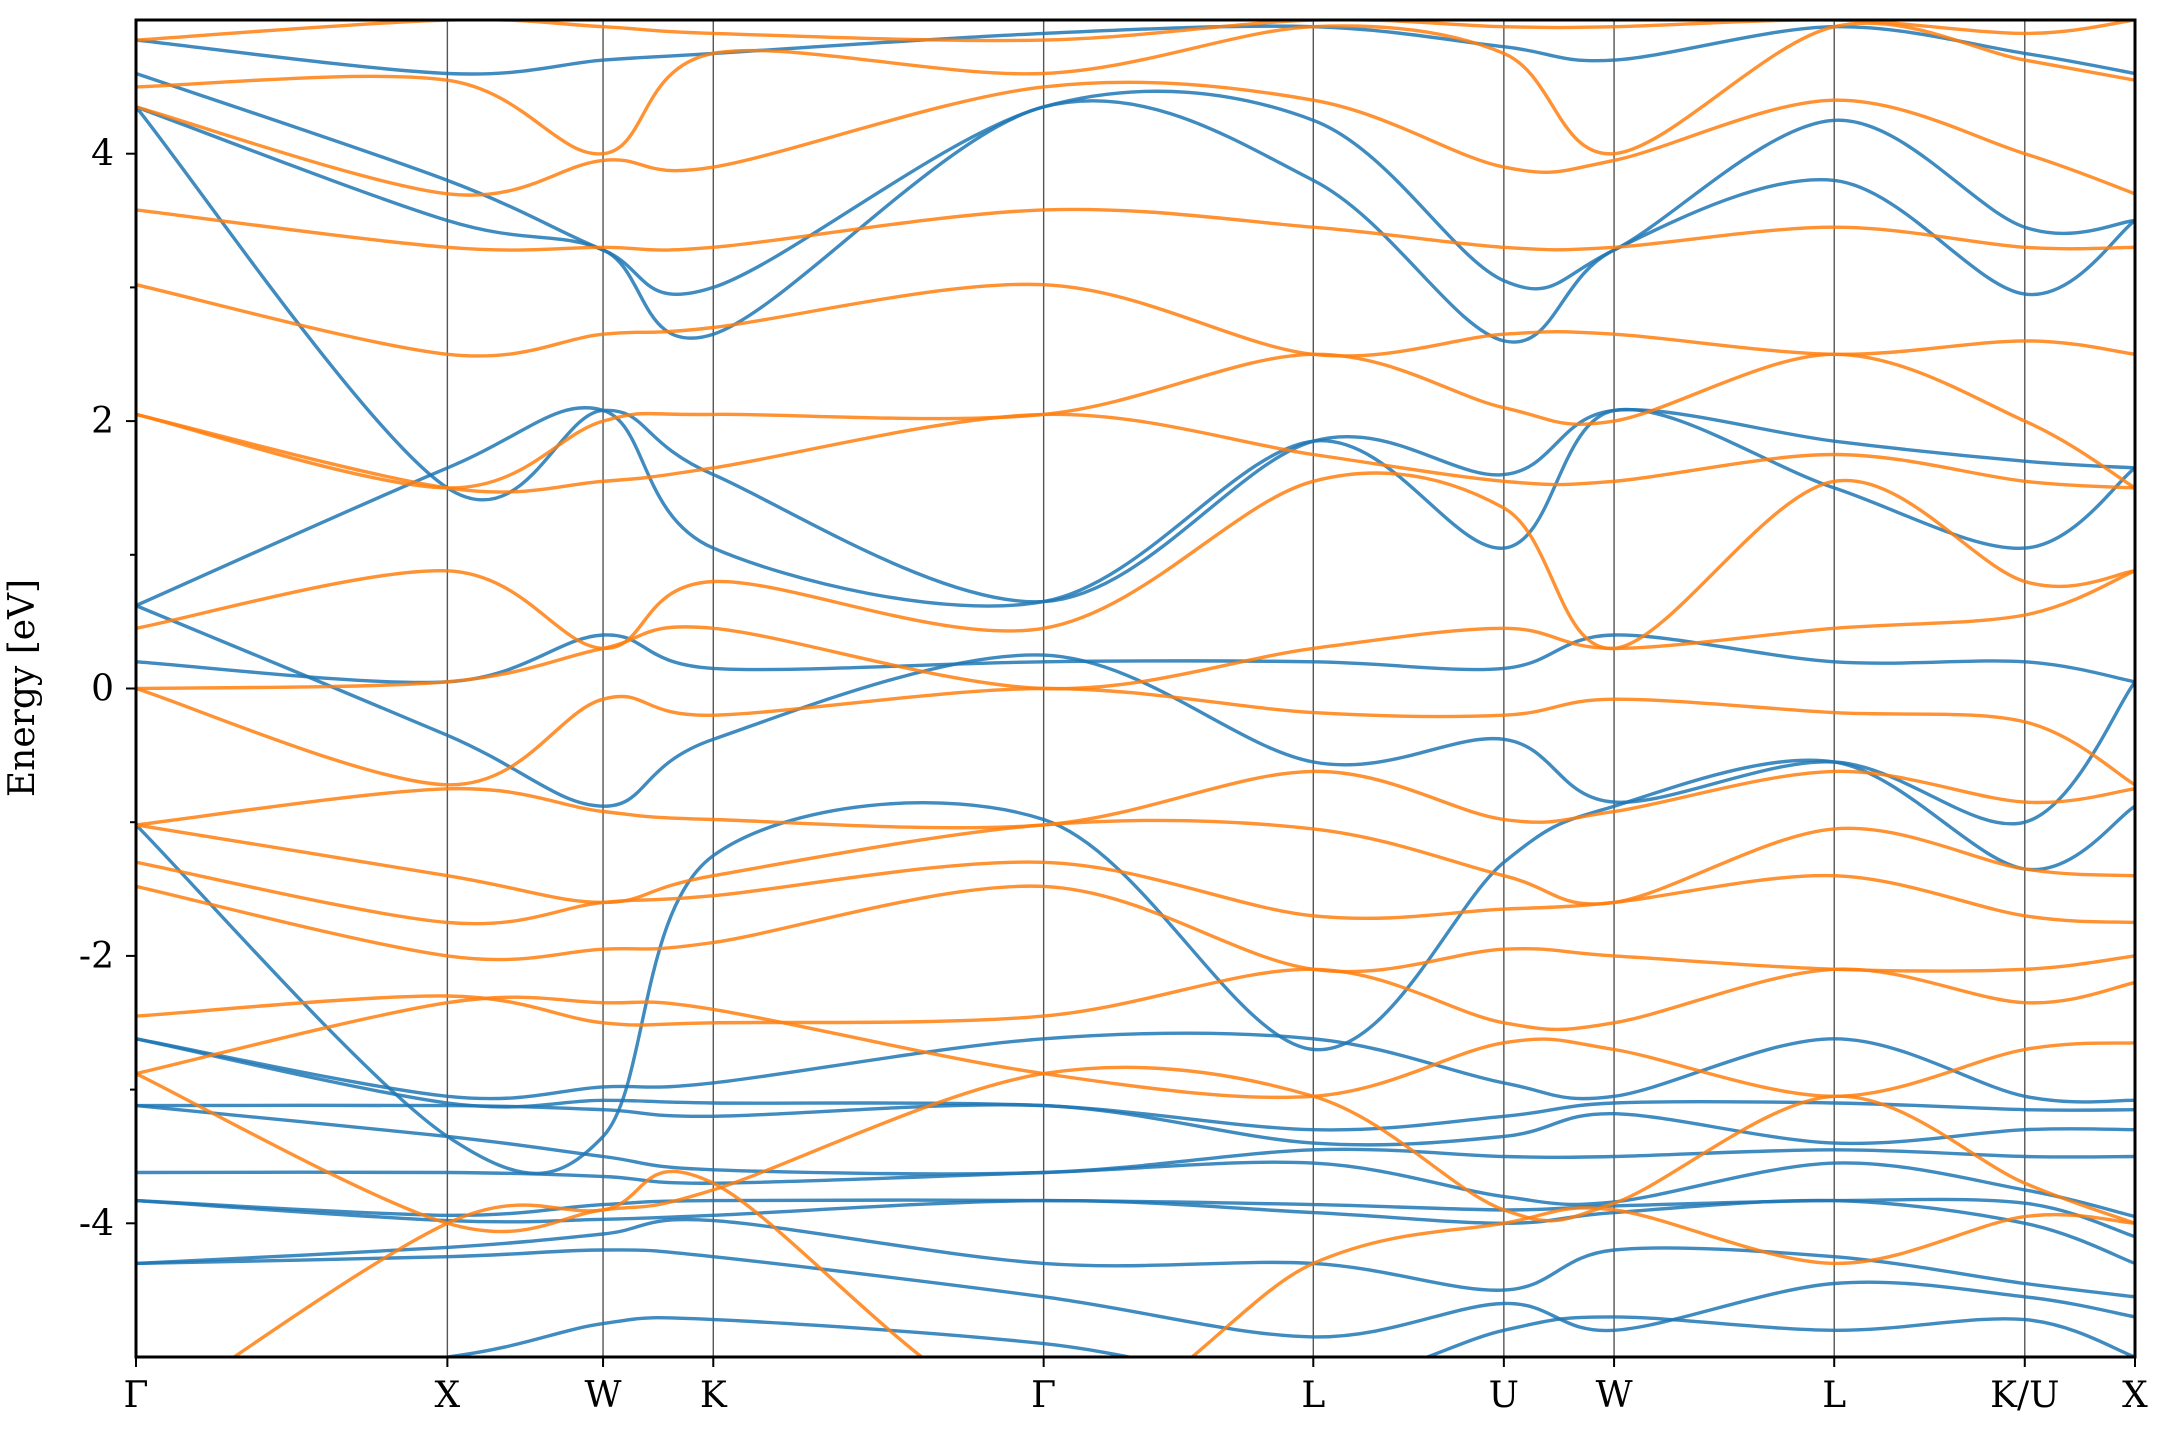 The width and height of the screenshot is (2160, 1440). I want to click on y-axis-label: Energy [eV], so click(22, 688).